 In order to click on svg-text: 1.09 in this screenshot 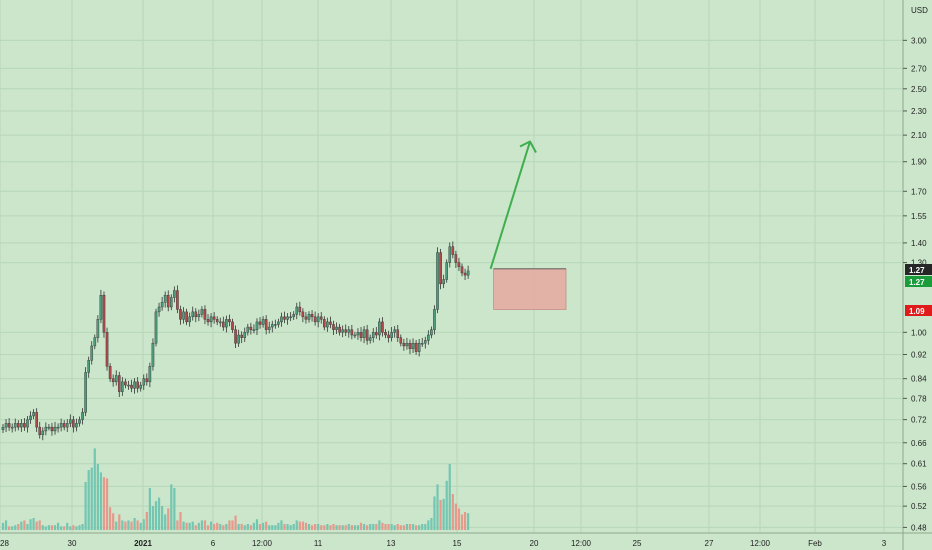, I will do `click(917, 311)`.